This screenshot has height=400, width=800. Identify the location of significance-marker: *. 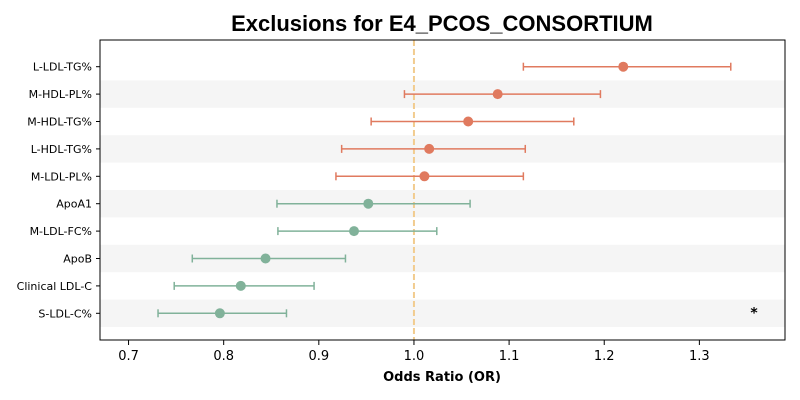
(754, 313).